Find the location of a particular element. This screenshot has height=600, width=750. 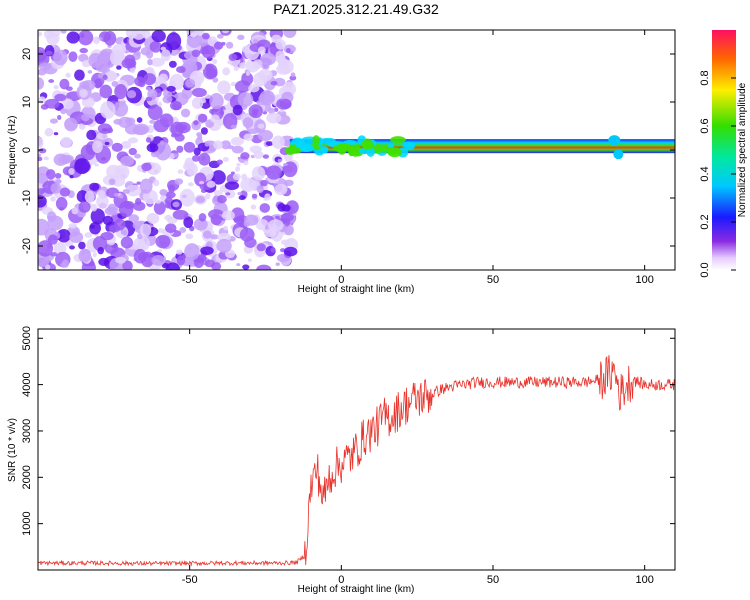

snr-y-label: SNR (10 * v/v) is located at coordinates (12, 450).